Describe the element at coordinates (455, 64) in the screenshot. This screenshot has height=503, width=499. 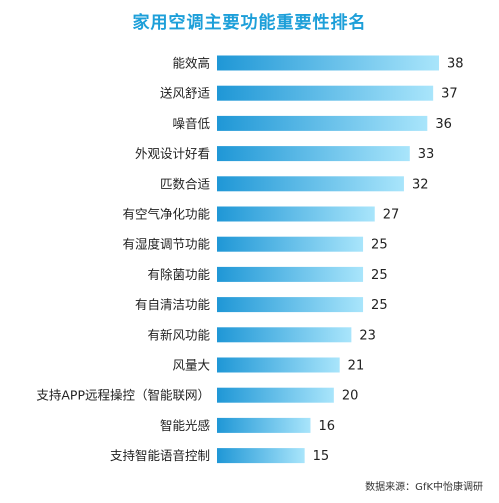
I see `value-label: 38` at that location.